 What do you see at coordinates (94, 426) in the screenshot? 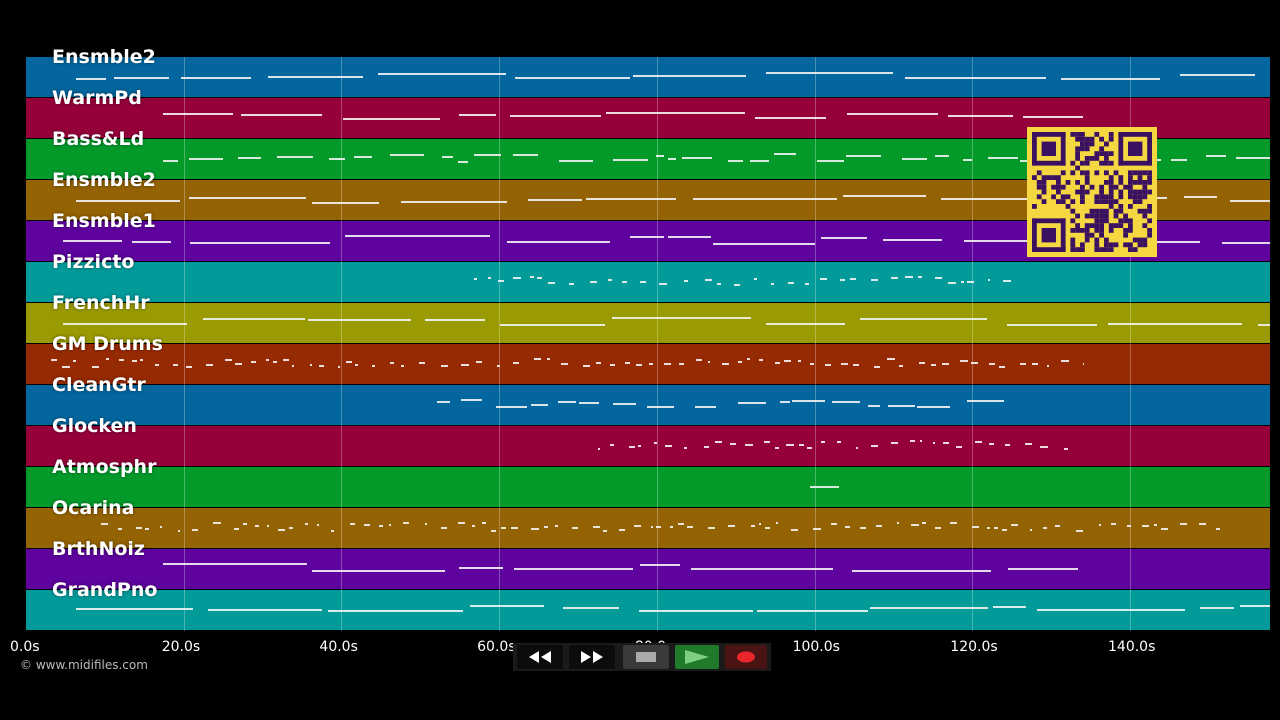
I see `track-label: Glocken` at bounding box center [94, 426].